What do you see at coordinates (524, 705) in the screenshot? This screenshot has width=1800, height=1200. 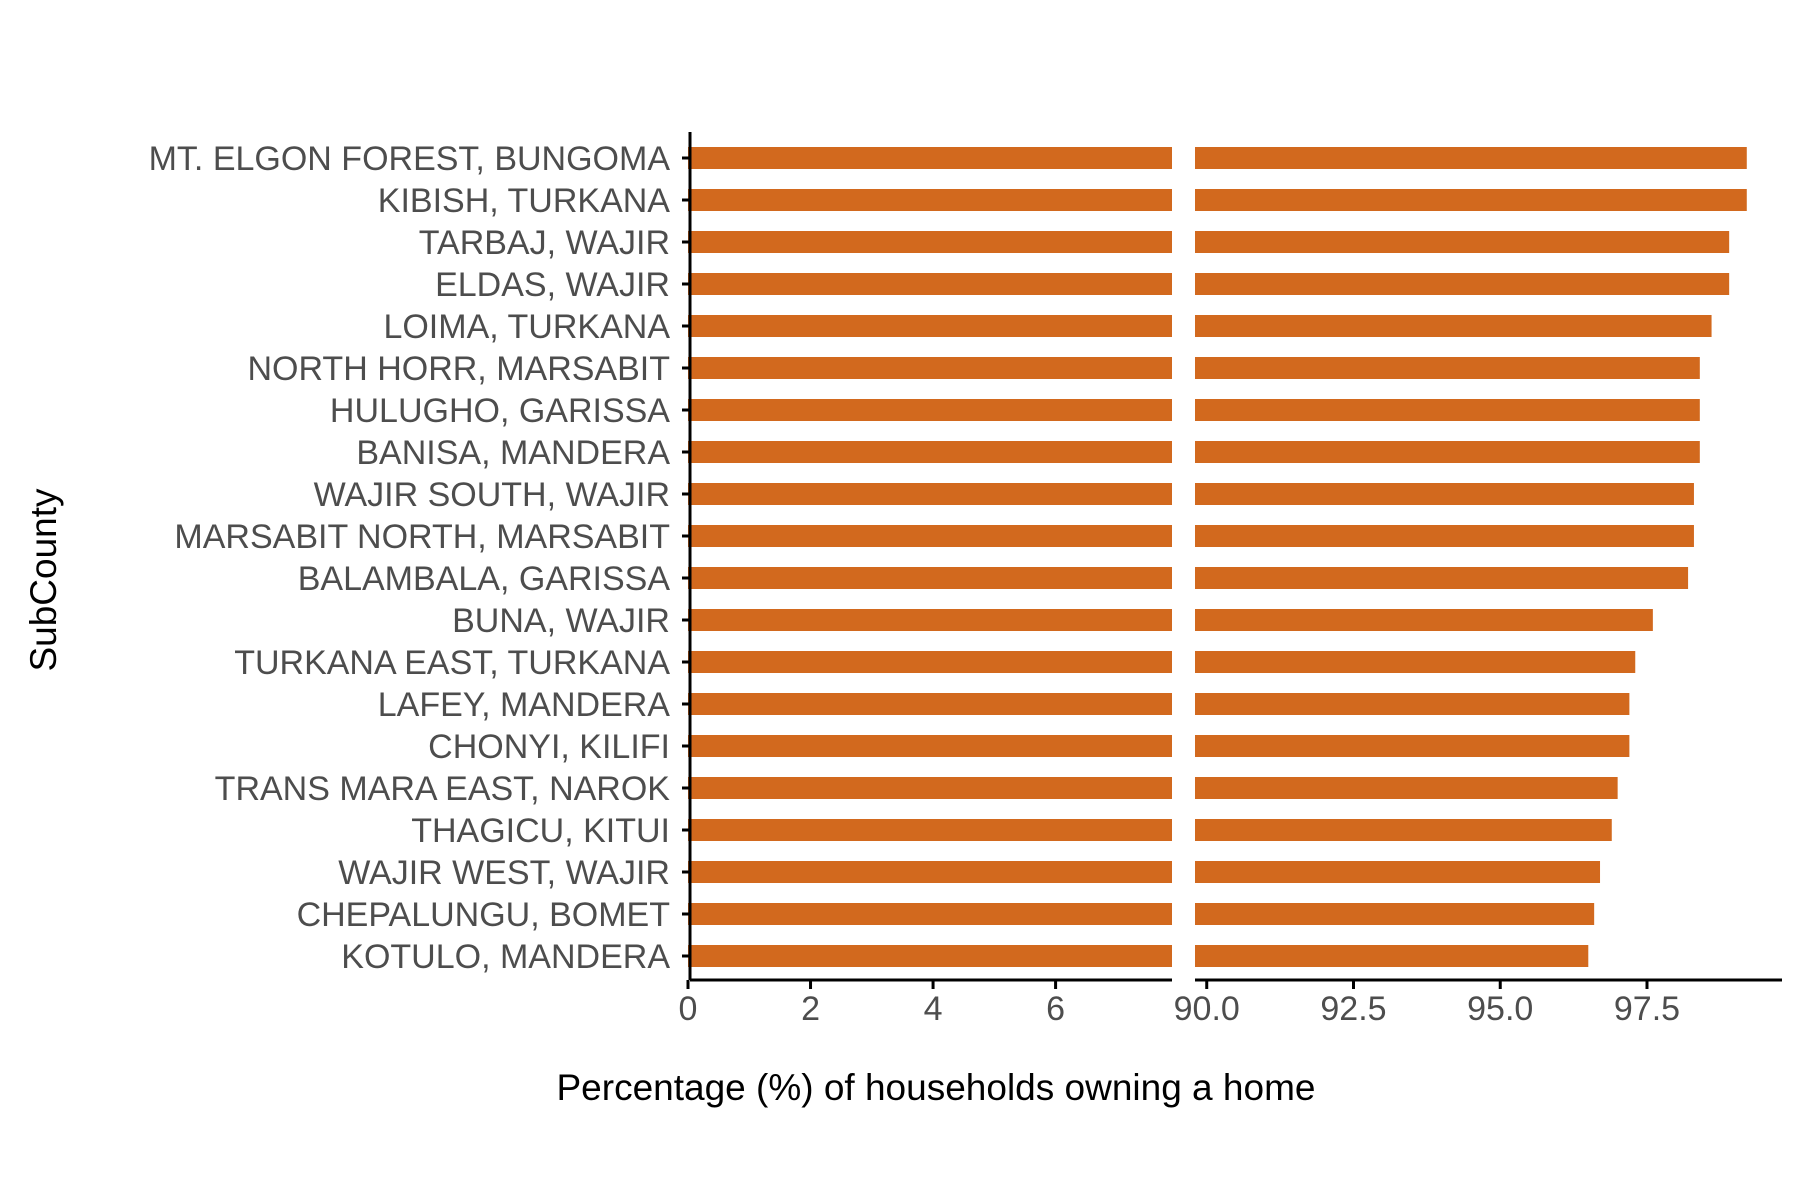 I see `y-tick-label: LAFEY, MANDERA` at bounding box center [524, 705].